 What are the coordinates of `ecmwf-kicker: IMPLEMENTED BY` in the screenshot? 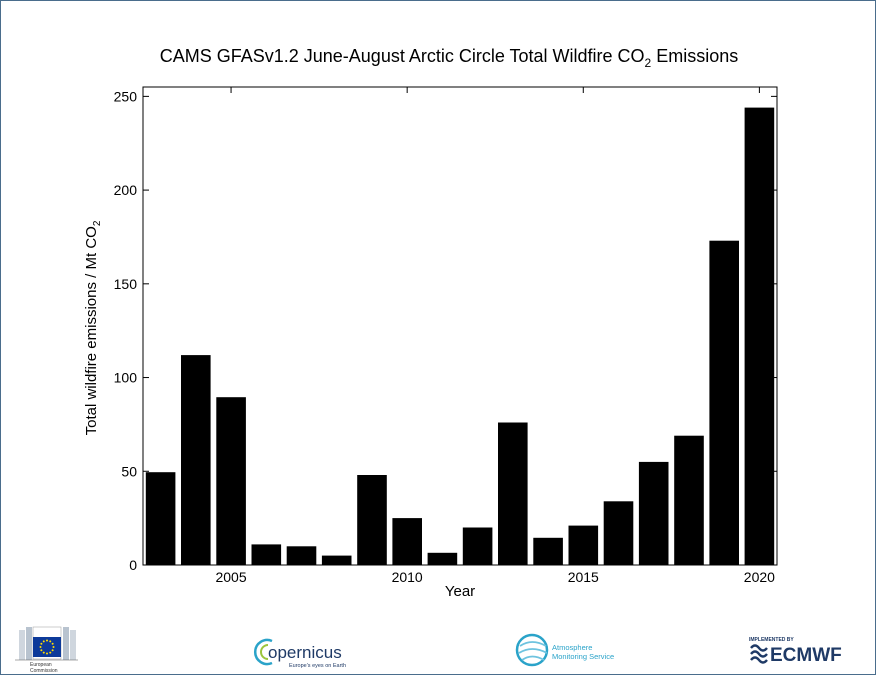 It's located at (771, 640).